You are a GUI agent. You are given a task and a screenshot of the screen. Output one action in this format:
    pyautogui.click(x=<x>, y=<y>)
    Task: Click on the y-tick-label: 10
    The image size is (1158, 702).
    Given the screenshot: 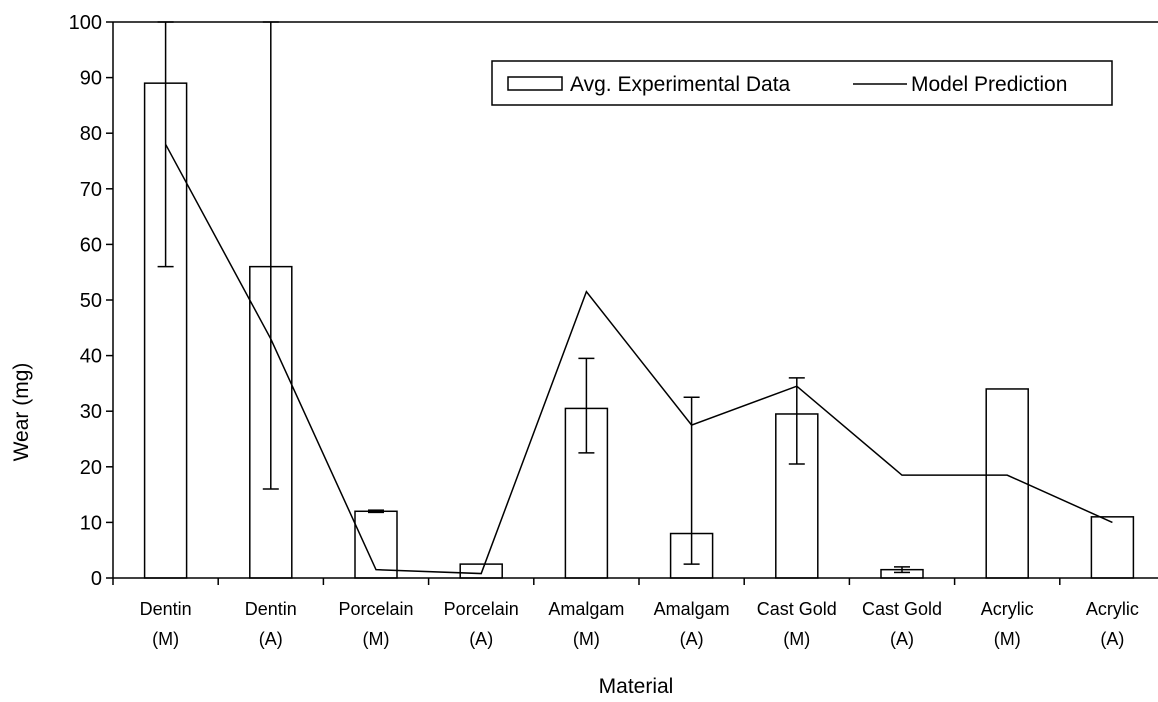 What is the action you would take?
    pyautogui.click(x=91, y=523)
    